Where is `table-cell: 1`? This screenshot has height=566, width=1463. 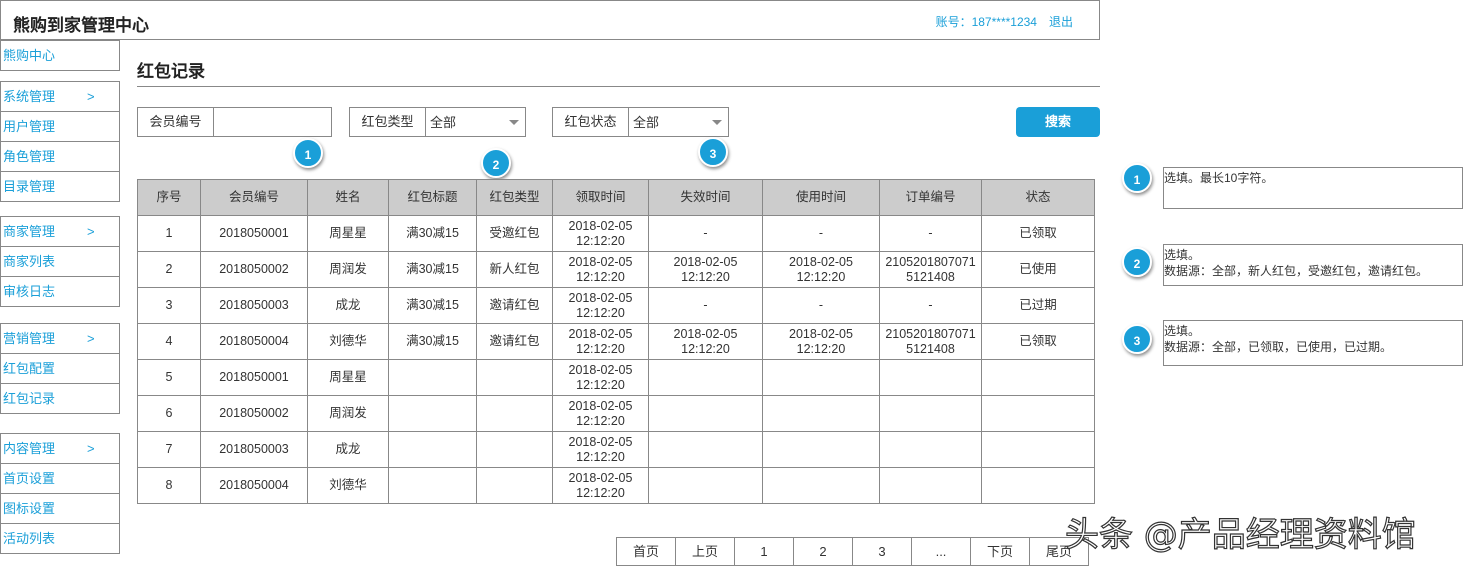
table-cell: 1 is located at coordinates (169, 233).